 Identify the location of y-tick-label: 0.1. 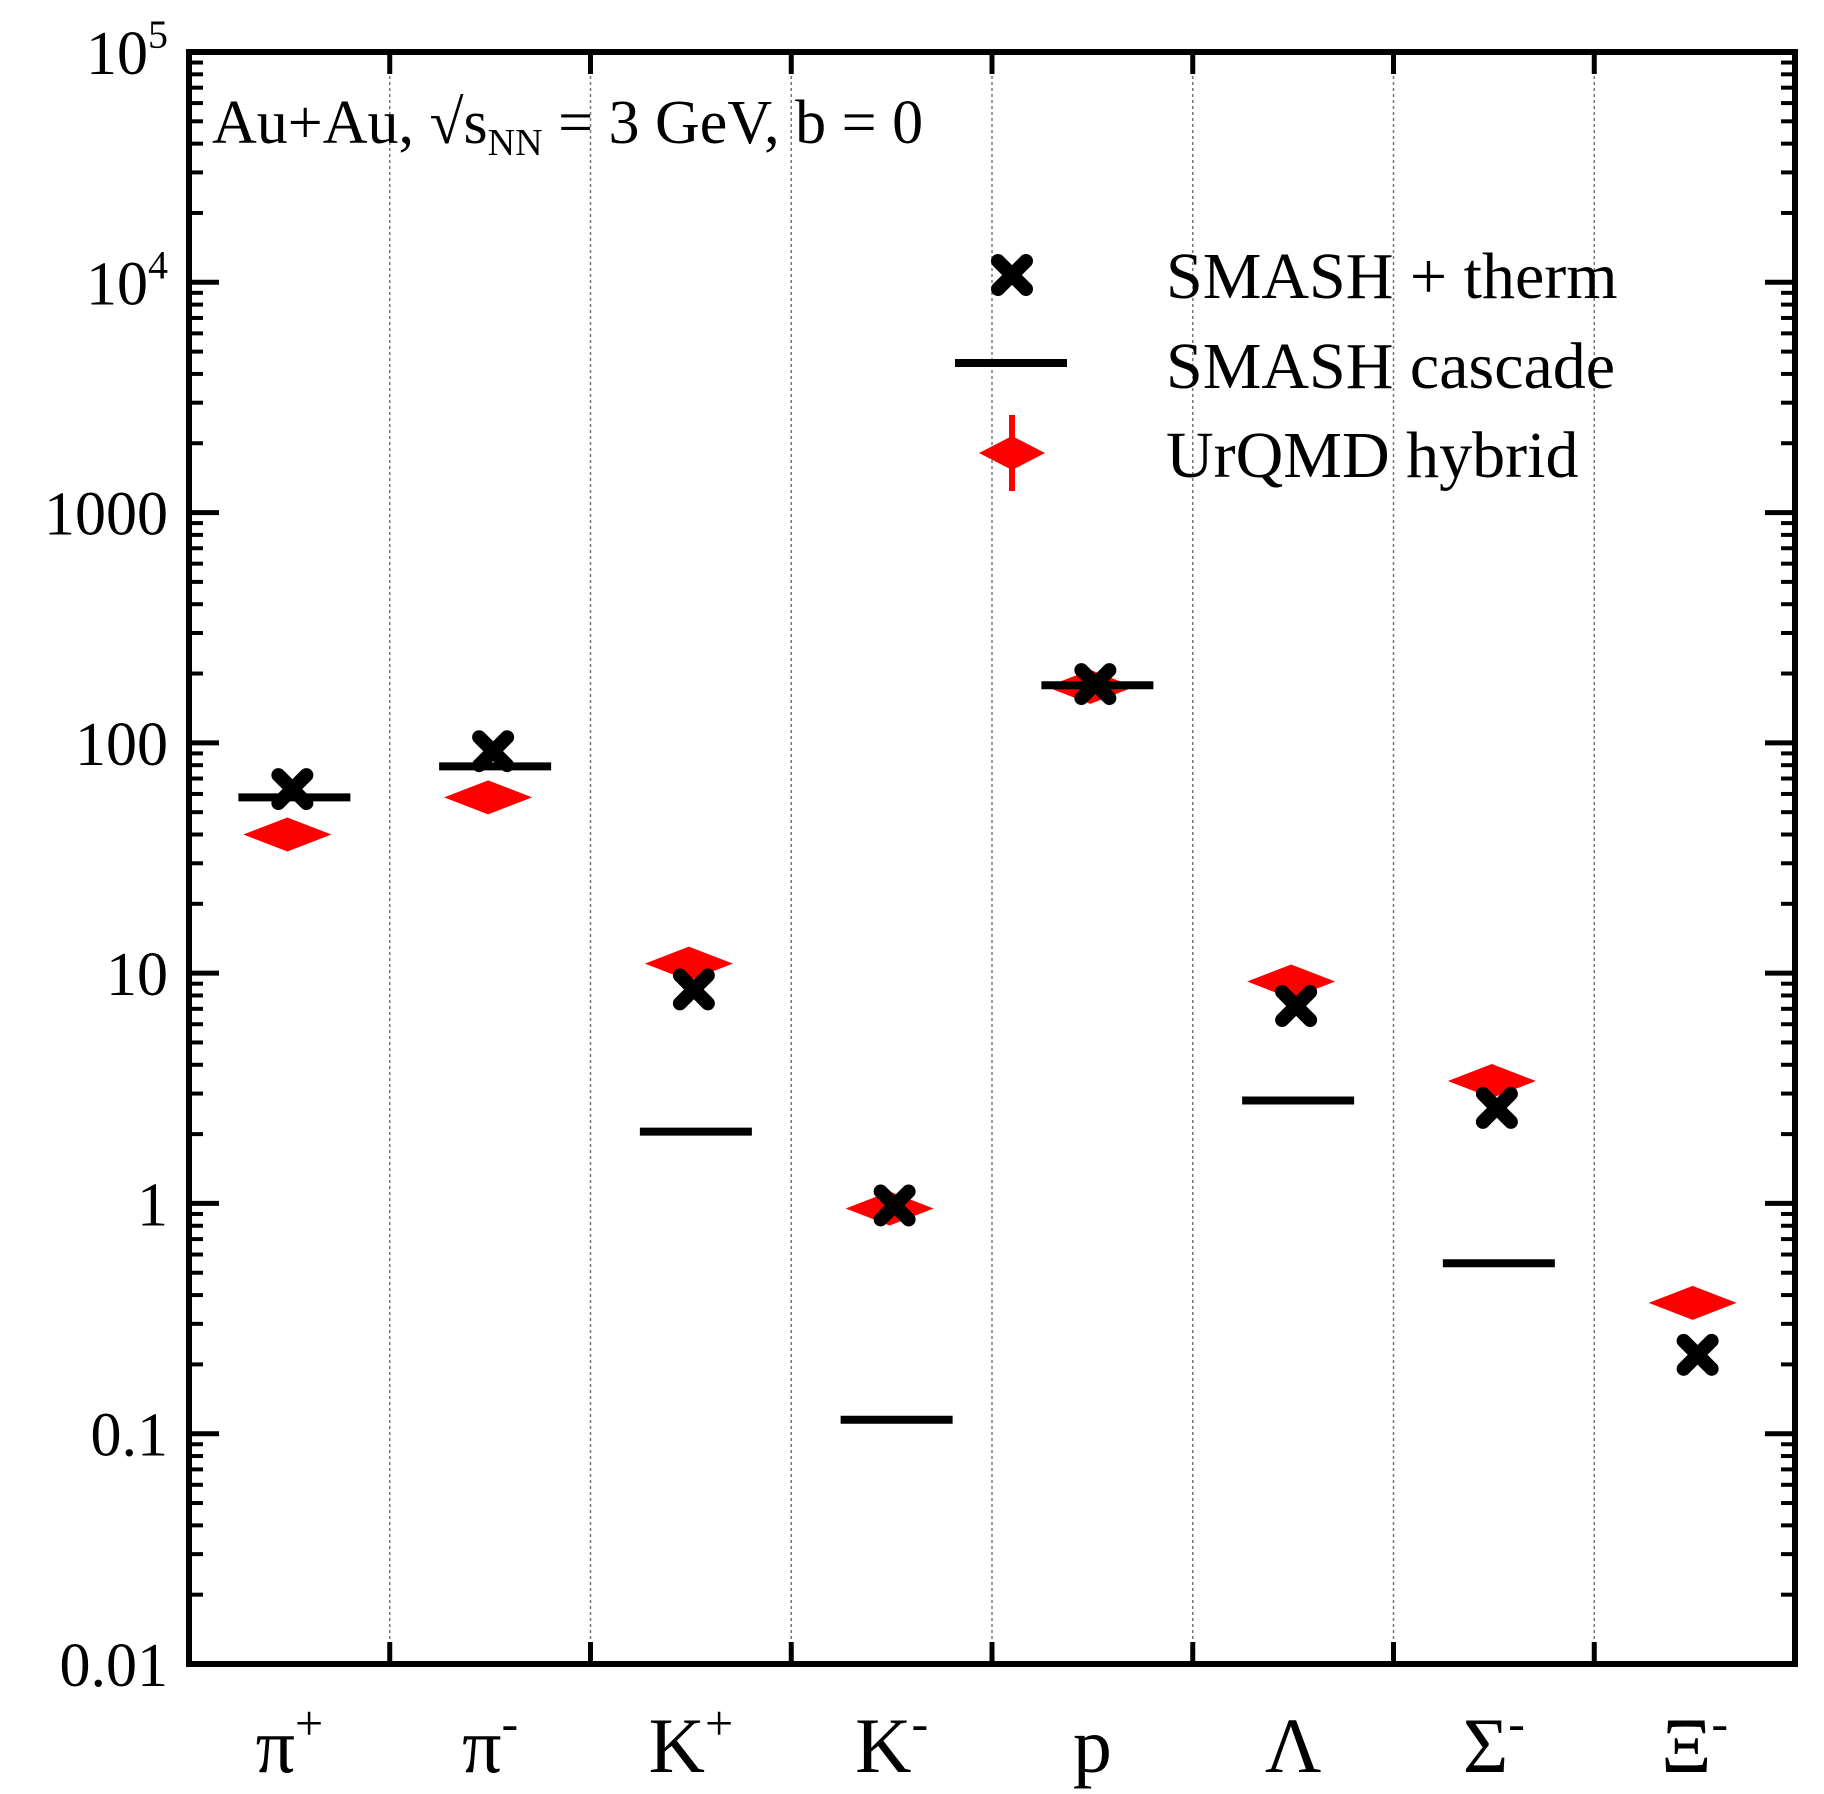
(130, 1436).